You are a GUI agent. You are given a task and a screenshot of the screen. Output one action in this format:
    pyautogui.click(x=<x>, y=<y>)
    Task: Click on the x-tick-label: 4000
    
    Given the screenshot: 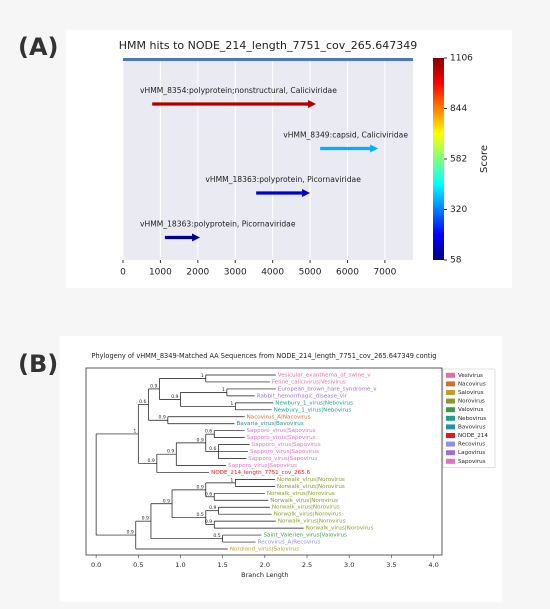 What is the action you would take?
    pyautogui.click(x=272, y=273)
    